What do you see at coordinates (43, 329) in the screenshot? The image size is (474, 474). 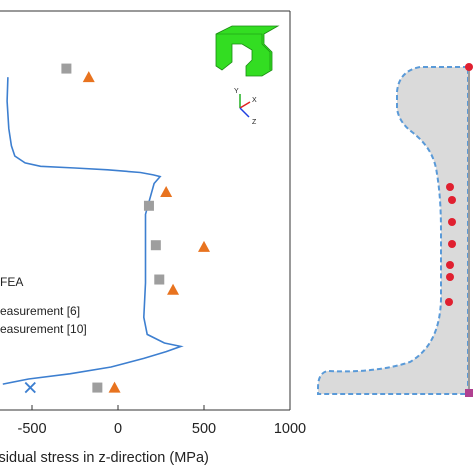 I see `legend-measurement-10-label: easurement [10]` at bounding box center [43, 329].